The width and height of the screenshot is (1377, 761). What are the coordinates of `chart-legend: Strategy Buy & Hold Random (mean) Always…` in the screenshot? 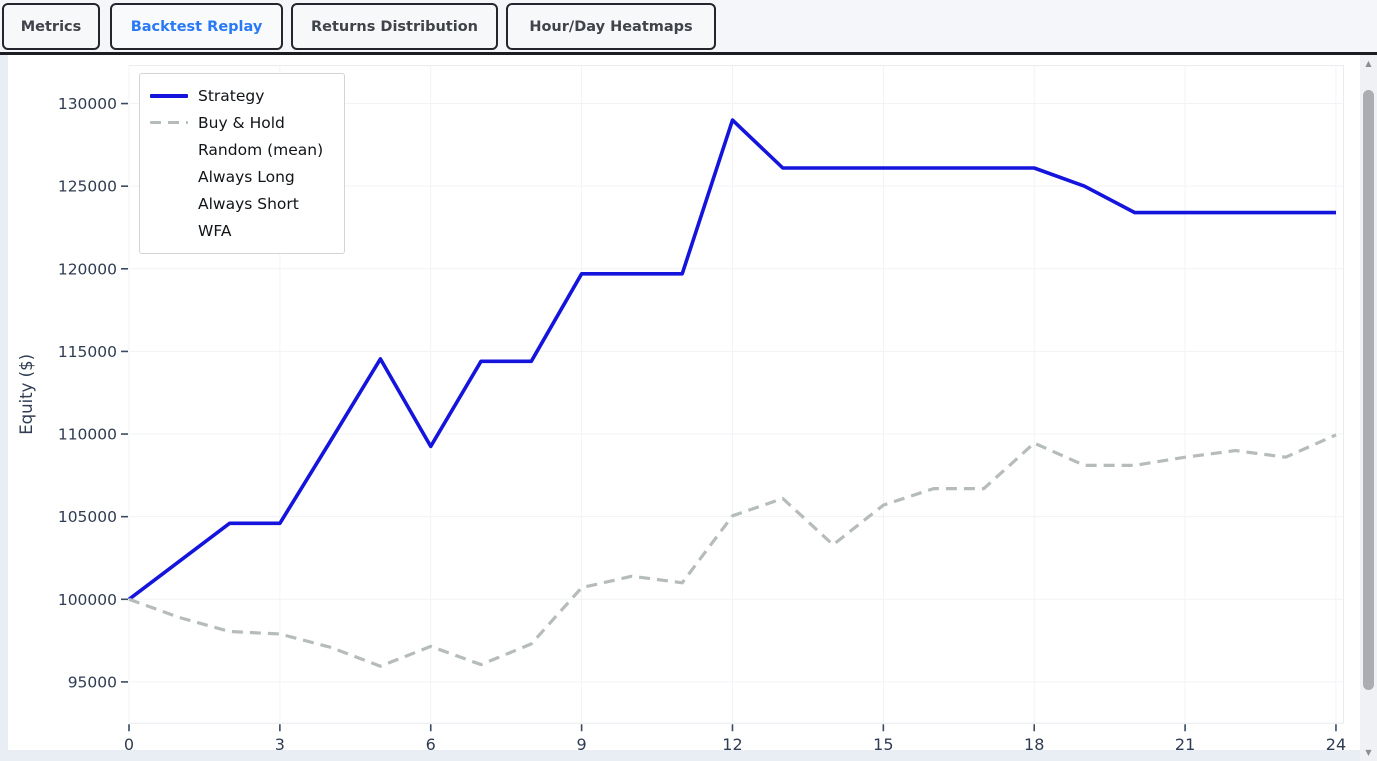 It's located at (242, 163).